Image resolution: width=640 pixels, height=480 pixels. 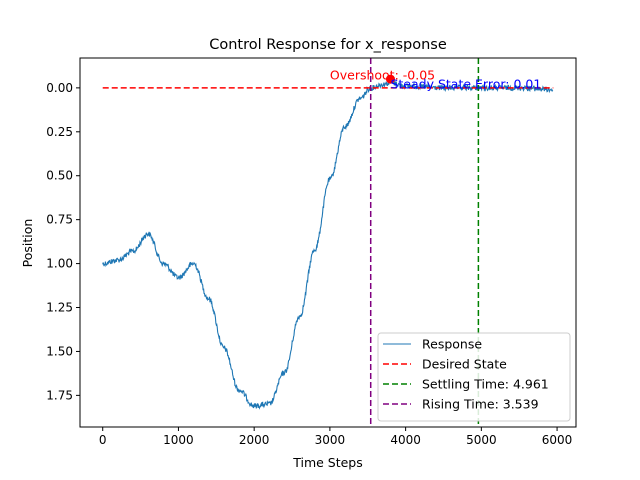 I want to click on y-tick-label: 0.25, so click(x=59, y=132).